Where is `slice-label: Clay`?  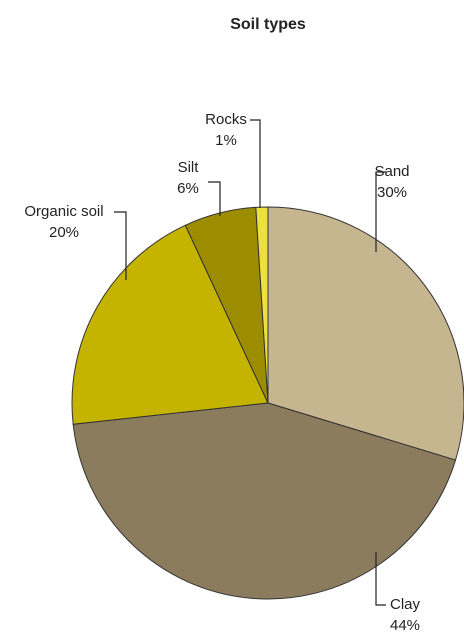 slice-label: Clay is located at coordinates (405, 604).